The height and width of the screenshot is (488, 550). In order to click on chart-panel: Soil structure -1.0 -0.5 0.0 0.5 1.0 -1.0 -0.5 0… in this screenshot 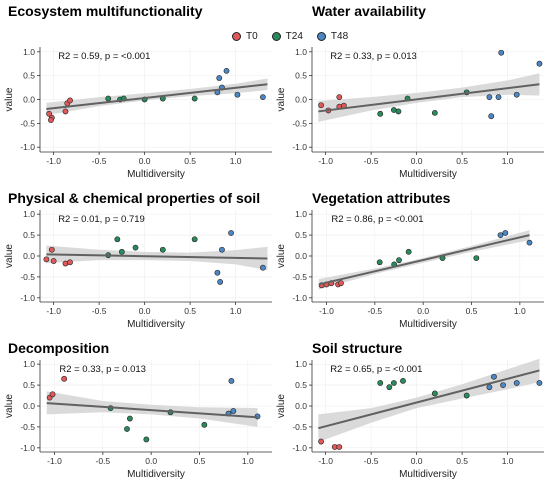, I will do `click(410, 410)`.